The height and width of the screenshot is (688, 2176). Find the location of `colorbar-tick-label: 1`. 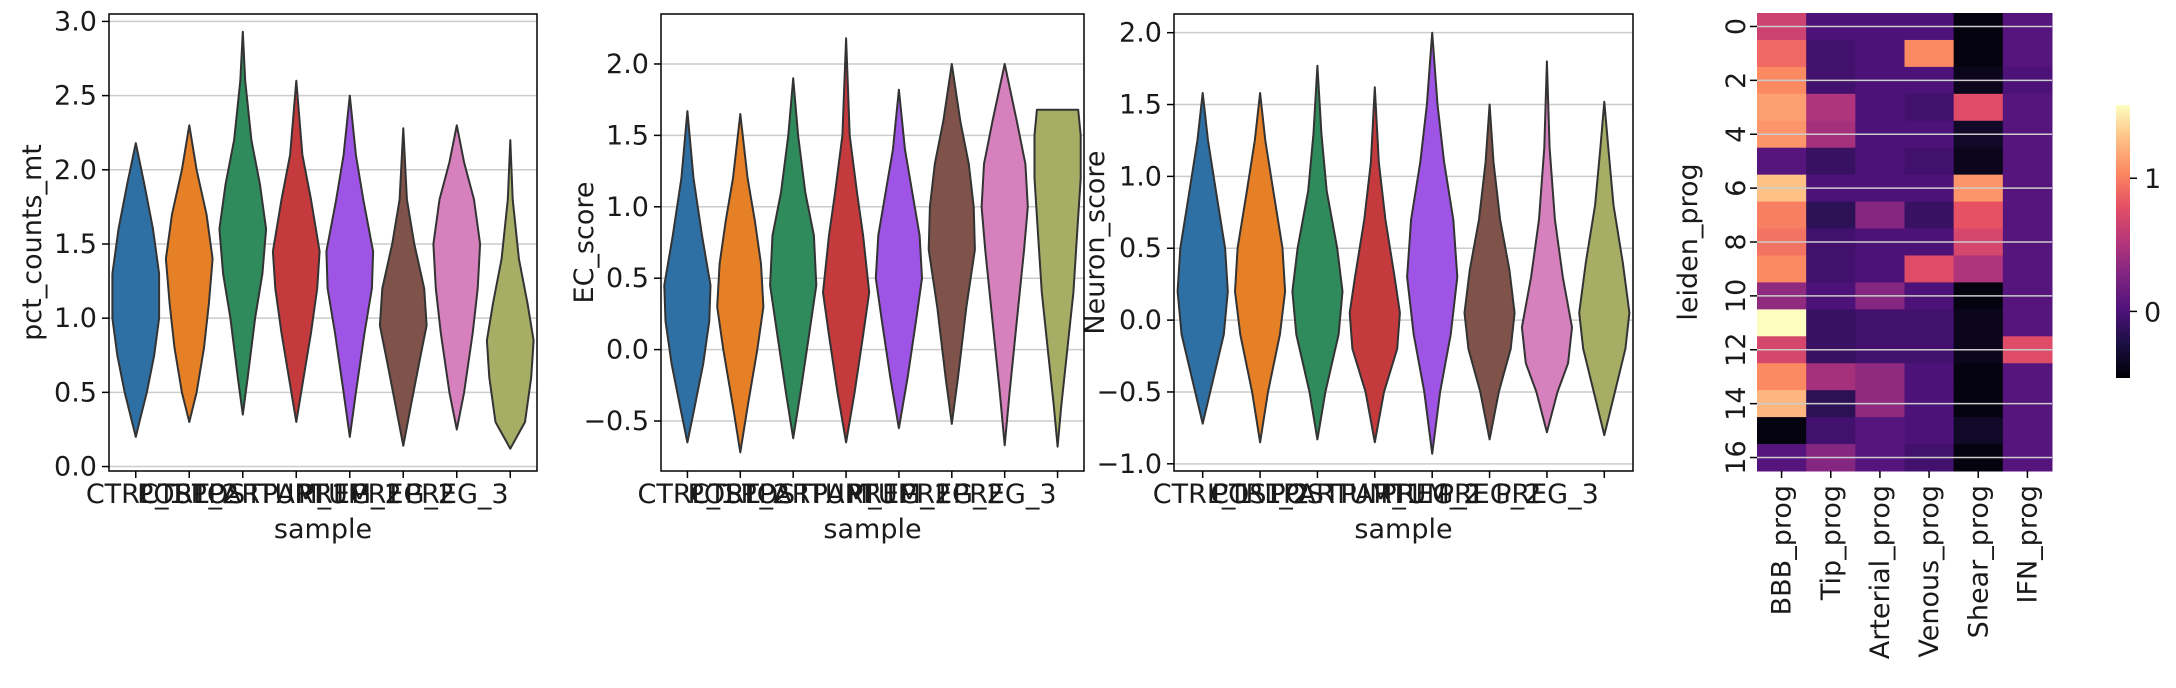

colorbar-tick-label: 1 is located at coordinates (2152, 179).